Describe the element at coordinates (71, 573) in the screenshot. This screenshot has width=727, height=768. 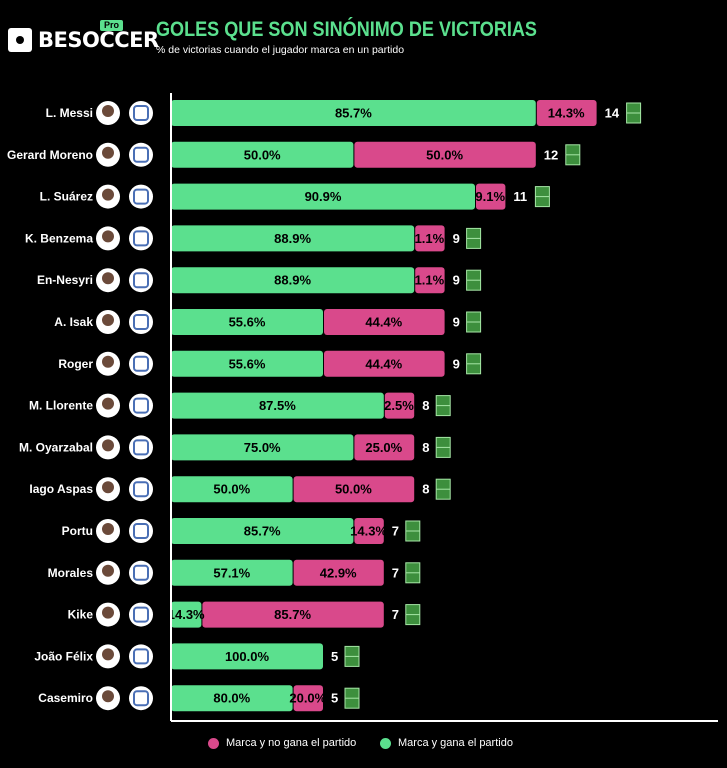
I see `player-name-label: Morales` at that location.